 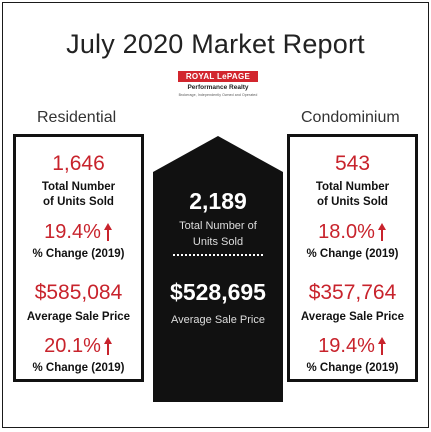 I want to click on condominium-price-change: 19.4%, so click(x=352, y=346).